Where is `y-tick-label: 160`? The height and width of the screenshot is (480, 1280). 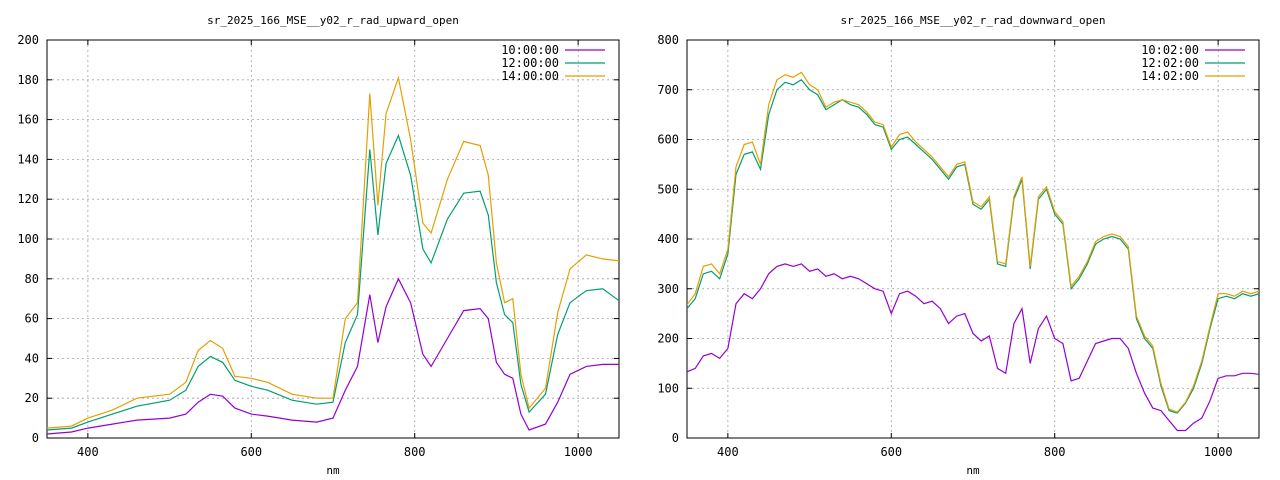
y-tick-label: 160 is located at coordinates (28, 120).